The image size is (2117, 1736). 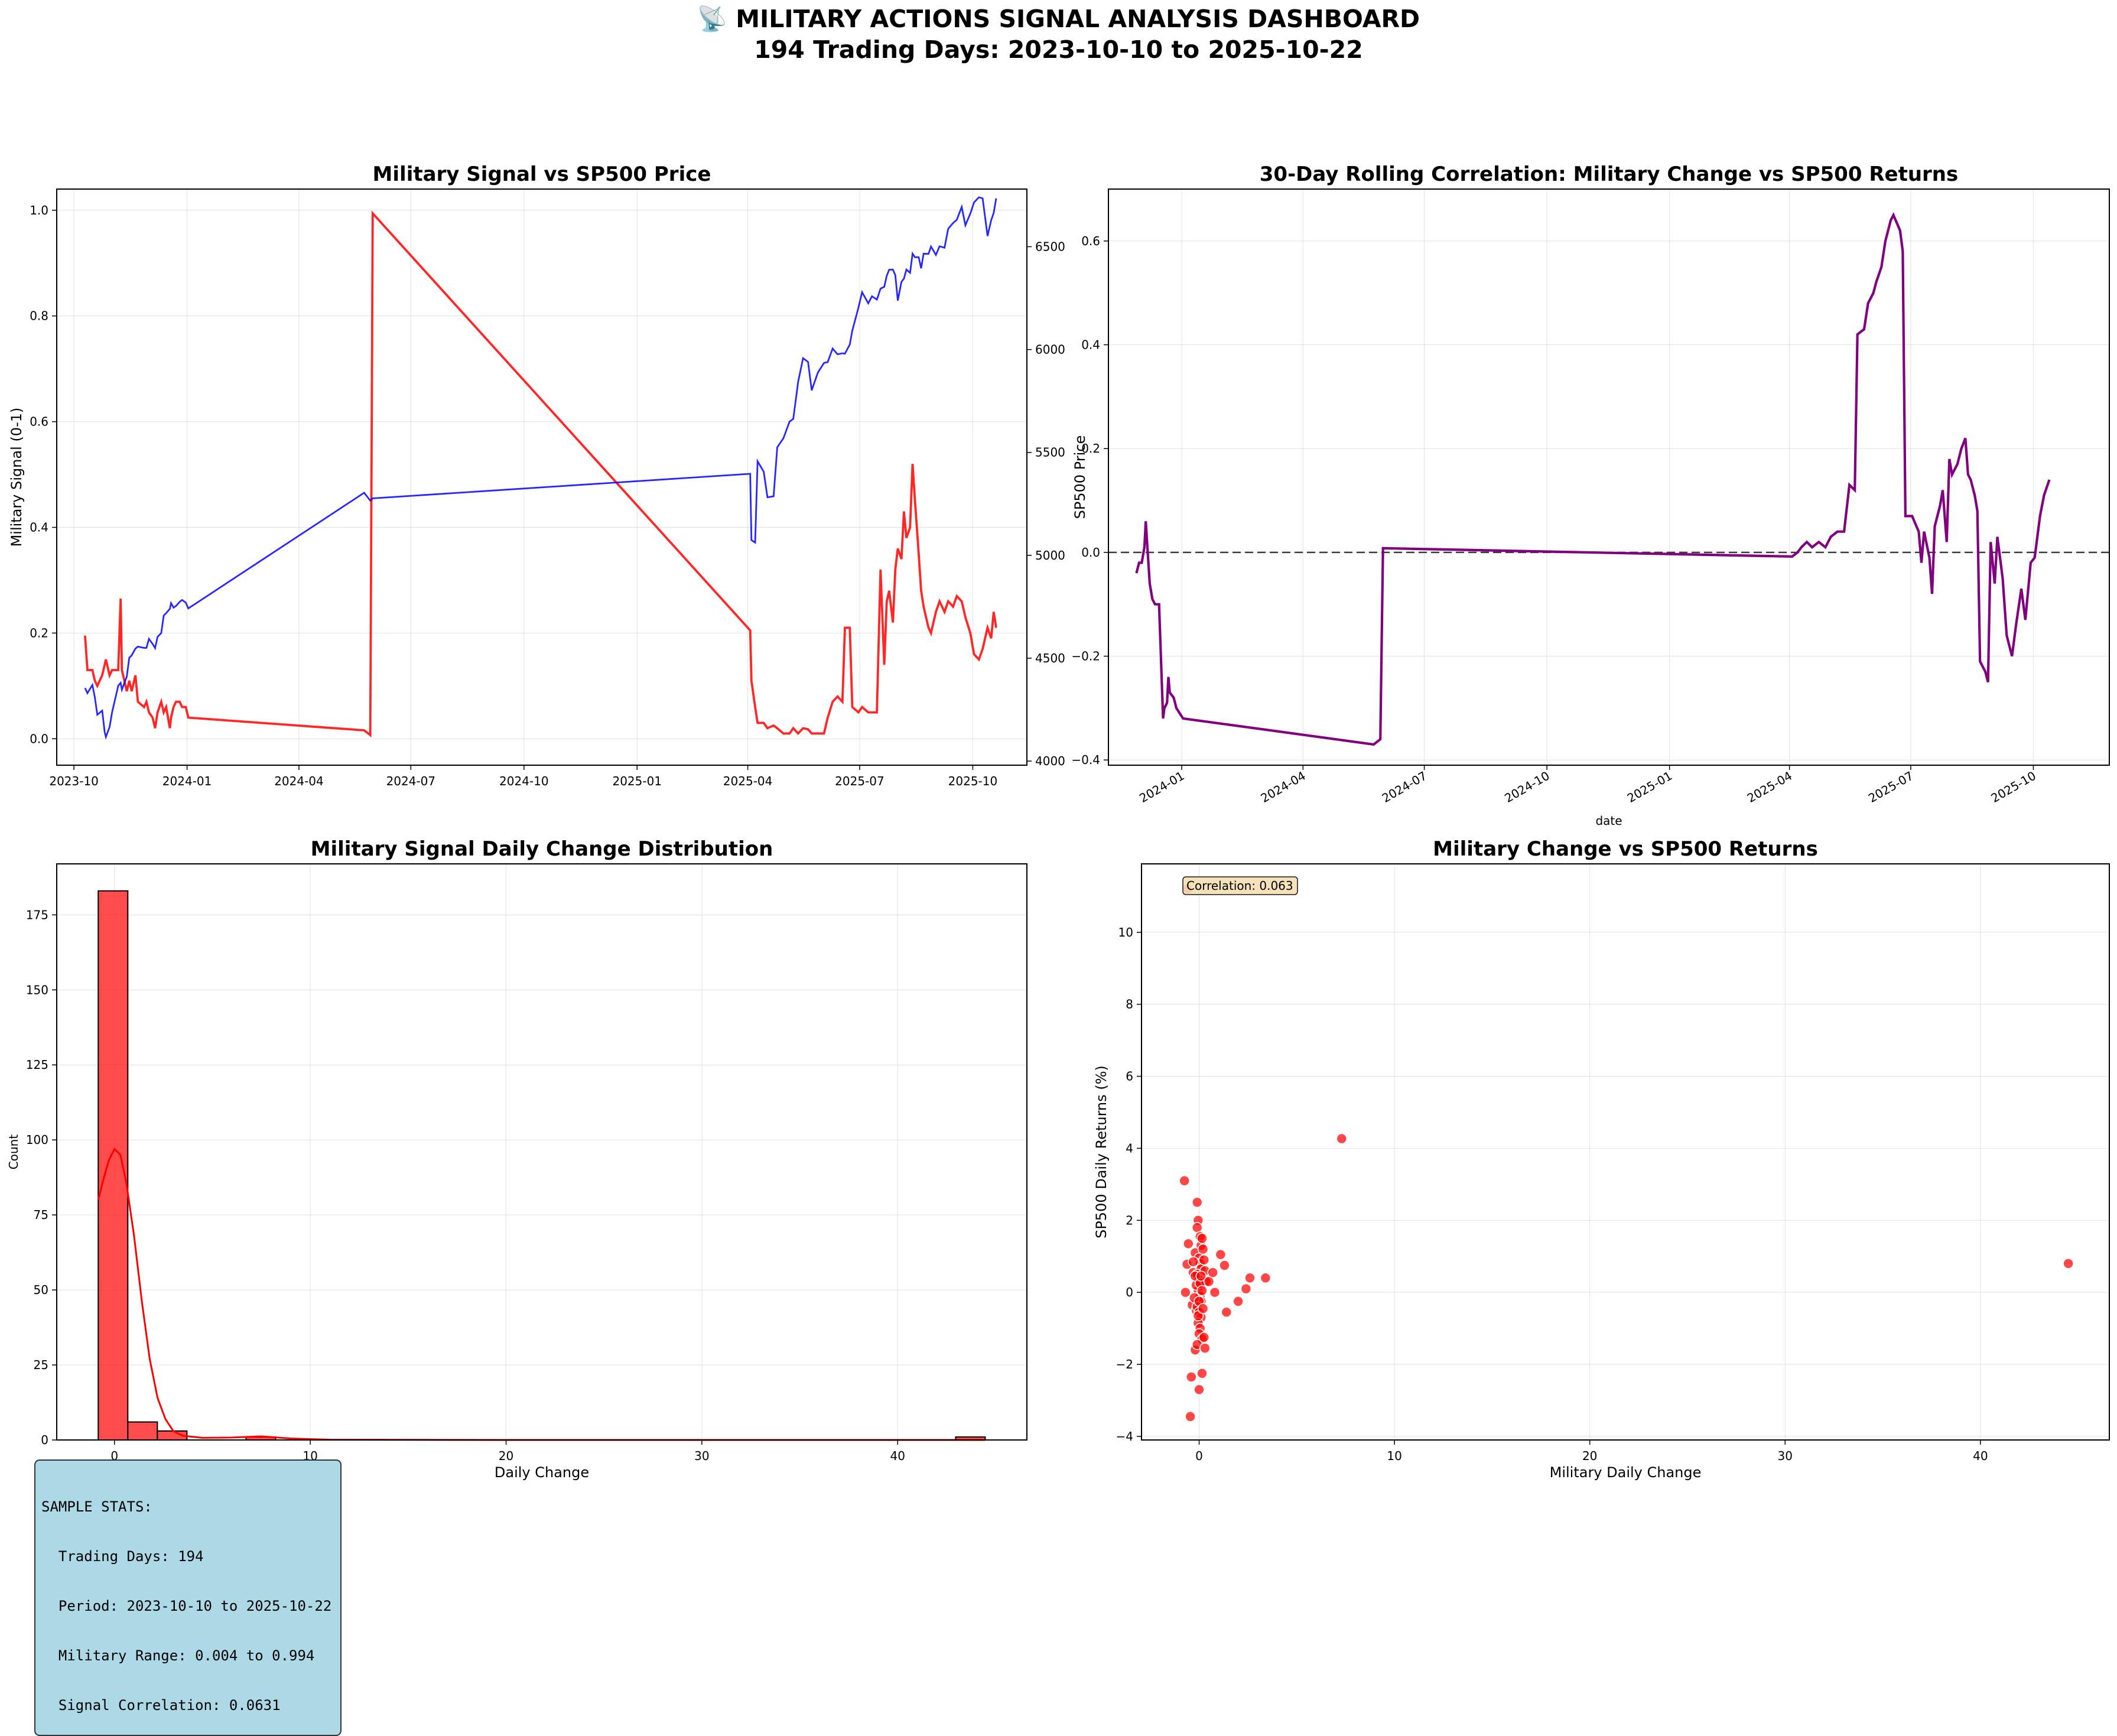 I want to click on correlation-annotation: Correlation: 0.063, so click(x=1239, y=886).